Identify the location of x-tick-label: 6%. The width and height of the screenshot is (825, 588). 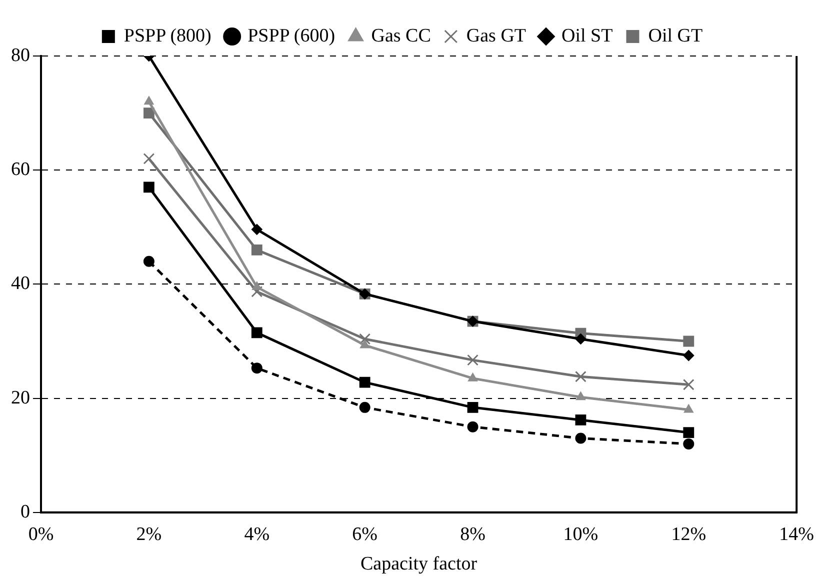
(365, 534).